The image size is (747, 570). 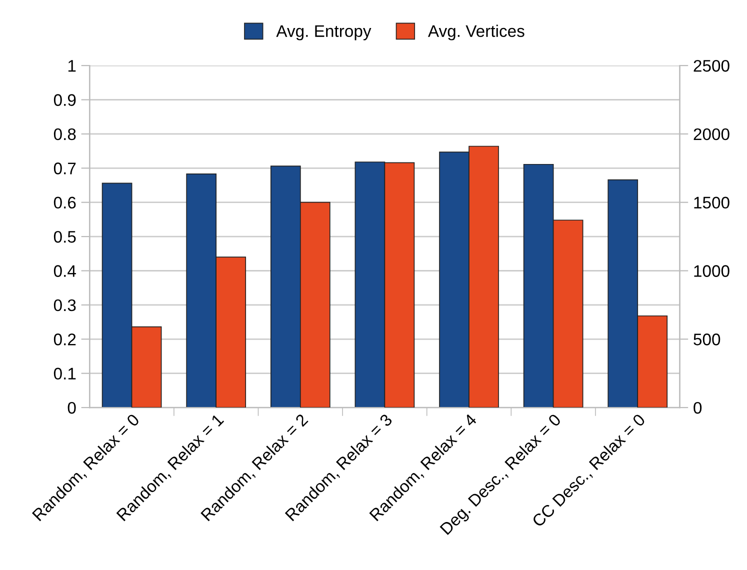 I want to click on y-tick-label: 0, so click(x=72, y=408).